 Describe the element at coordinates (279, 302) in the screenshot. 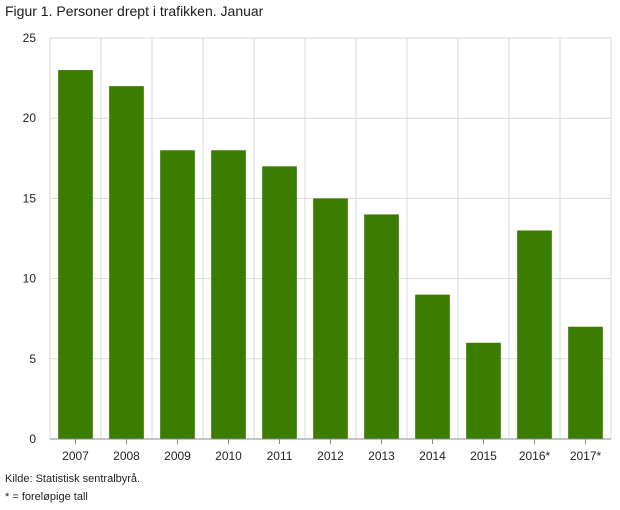

I see `bar-2011` at that location.